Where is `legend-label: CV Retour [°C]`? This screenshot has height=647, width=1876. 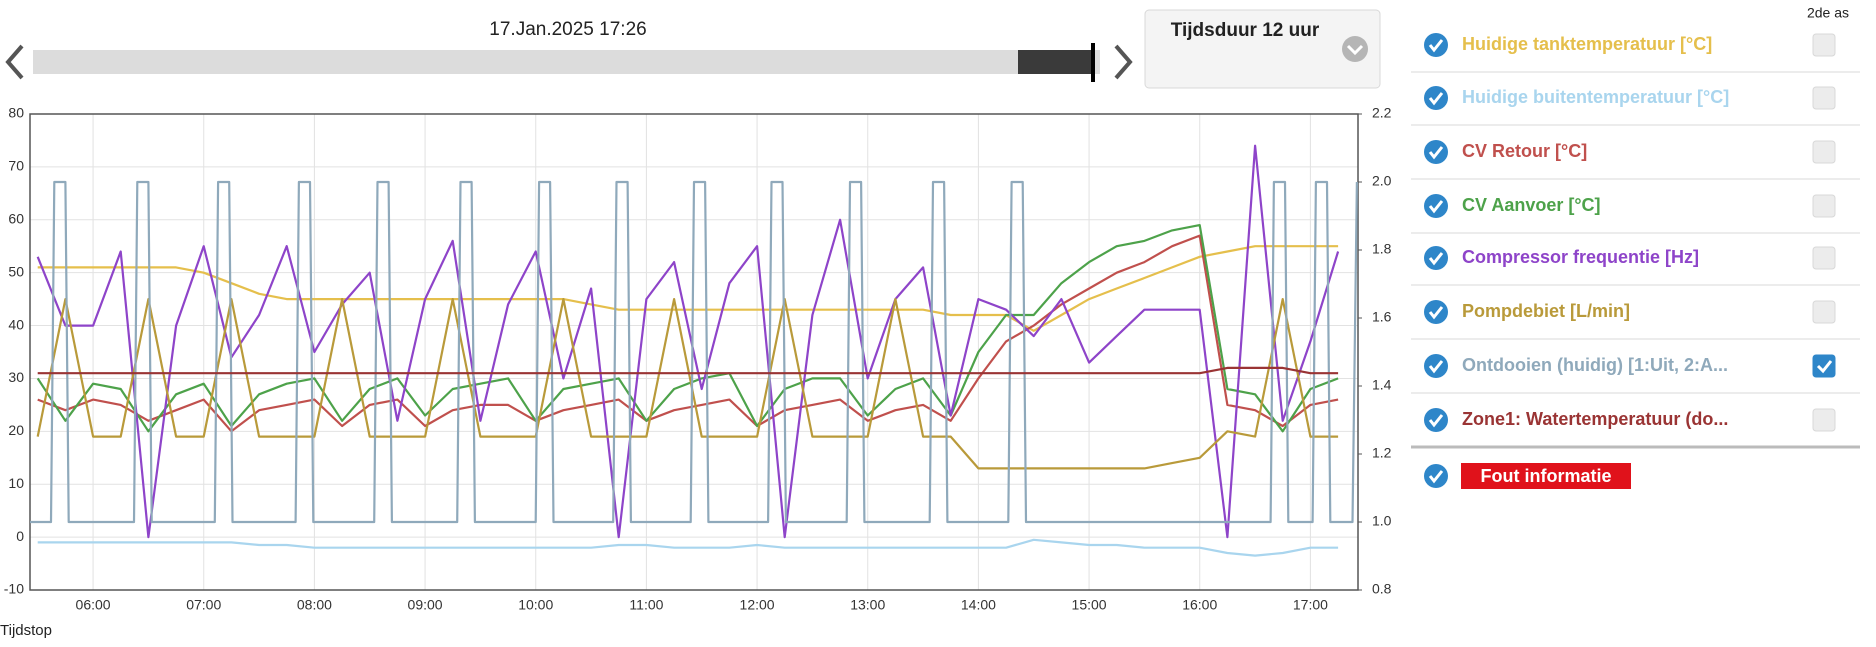 legend-label: CV Retour [°C] is located at coordinates (1524, 151).